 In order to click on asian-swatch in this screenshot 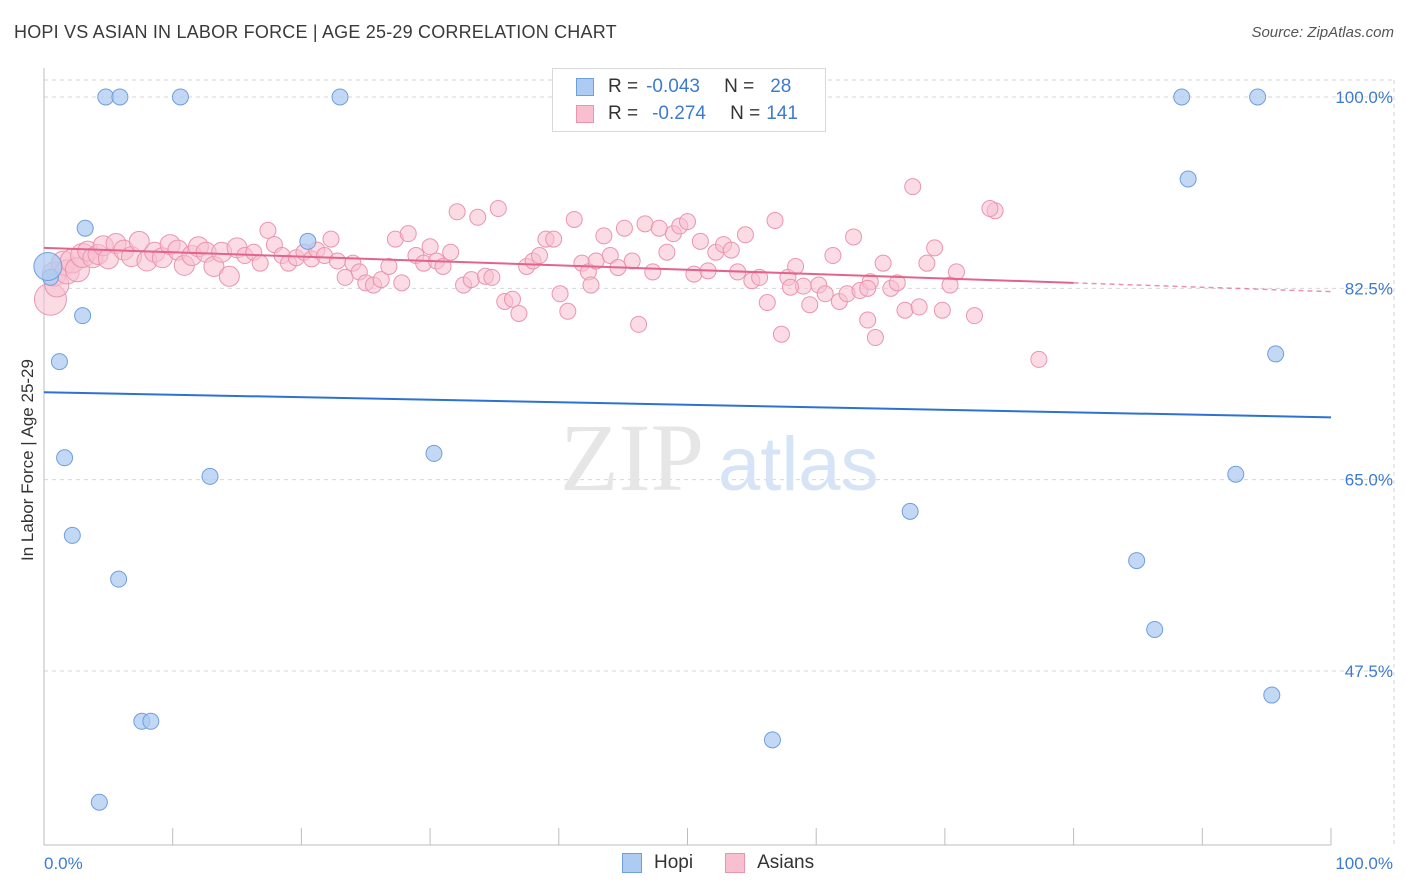, I will do `click(585, 114)`.